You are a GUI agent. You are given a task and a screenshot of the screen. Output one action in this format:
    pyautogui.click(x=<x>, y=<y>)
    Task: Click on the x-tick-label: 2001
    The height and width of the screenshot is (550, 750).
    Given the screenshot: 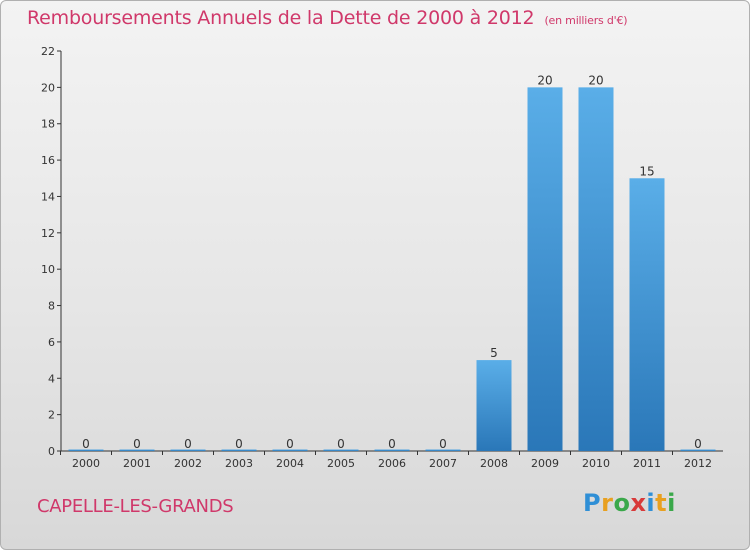 What is the action you would take?
    pyautogui.click(x=137, y=463)
    